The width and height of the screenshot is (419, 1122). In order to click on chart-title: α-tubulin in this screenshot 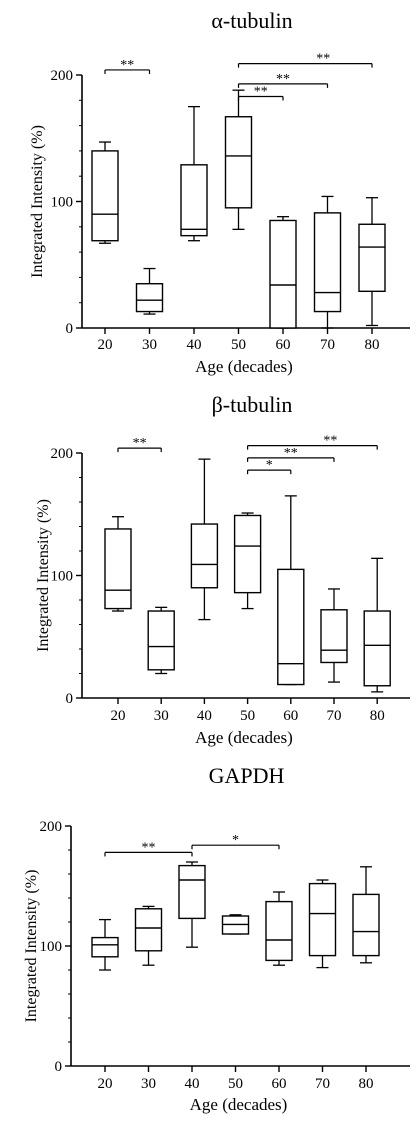, I will do `click(251, 20)`.